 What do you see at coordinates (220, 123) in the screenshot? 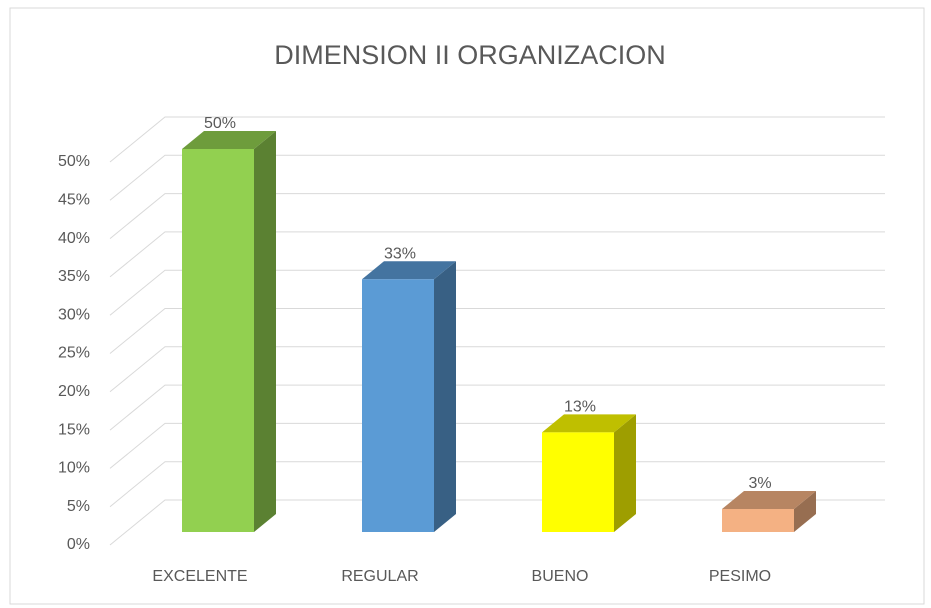
I see `value-label: 50%` at bounding box center [220, 123].